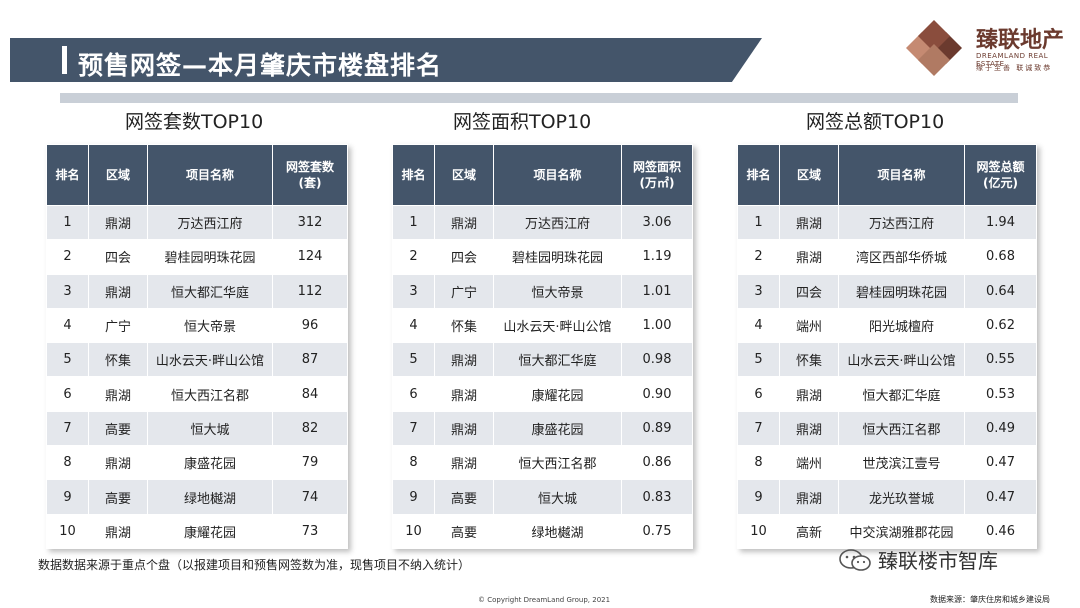 Image resolution: width=1080 pixels, height=608 pixels. Describe the element at coordinates (67, 175) in the screenshot. I see `column-header: 排名` at that location.